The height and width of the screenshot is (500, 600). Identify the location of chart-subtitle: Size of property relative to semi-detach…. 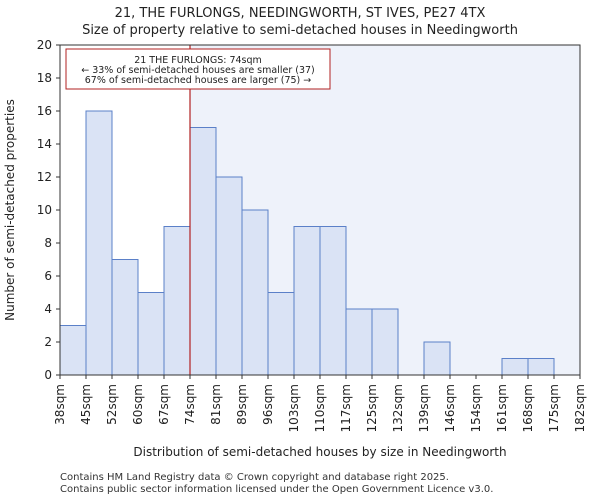
(300, 30).